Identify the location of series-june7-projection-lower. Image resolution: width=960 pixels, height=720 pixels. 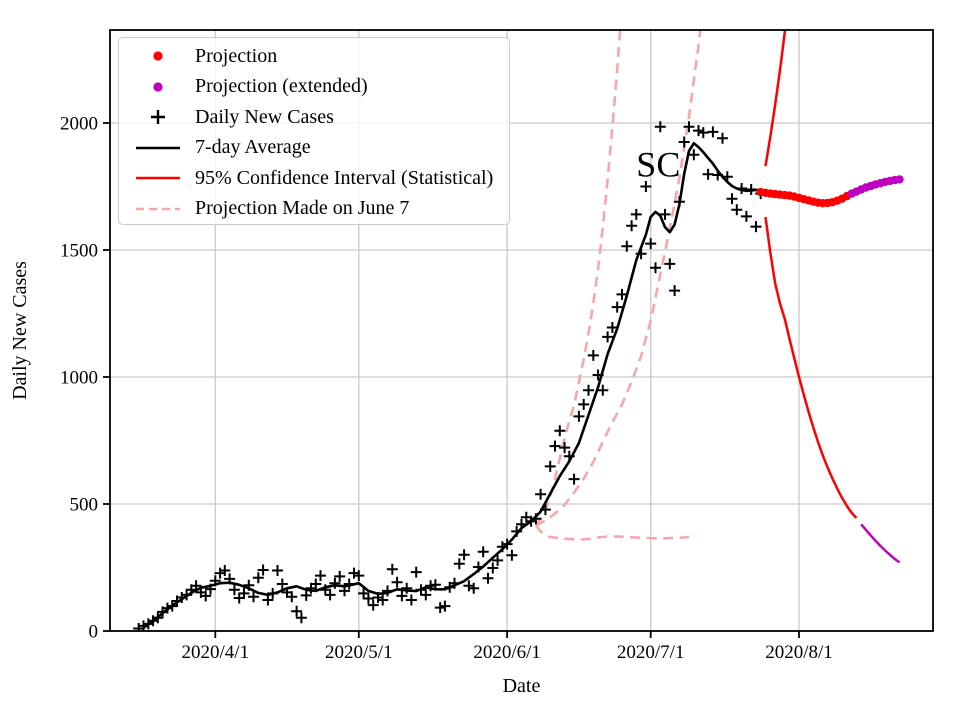
(612, 532).